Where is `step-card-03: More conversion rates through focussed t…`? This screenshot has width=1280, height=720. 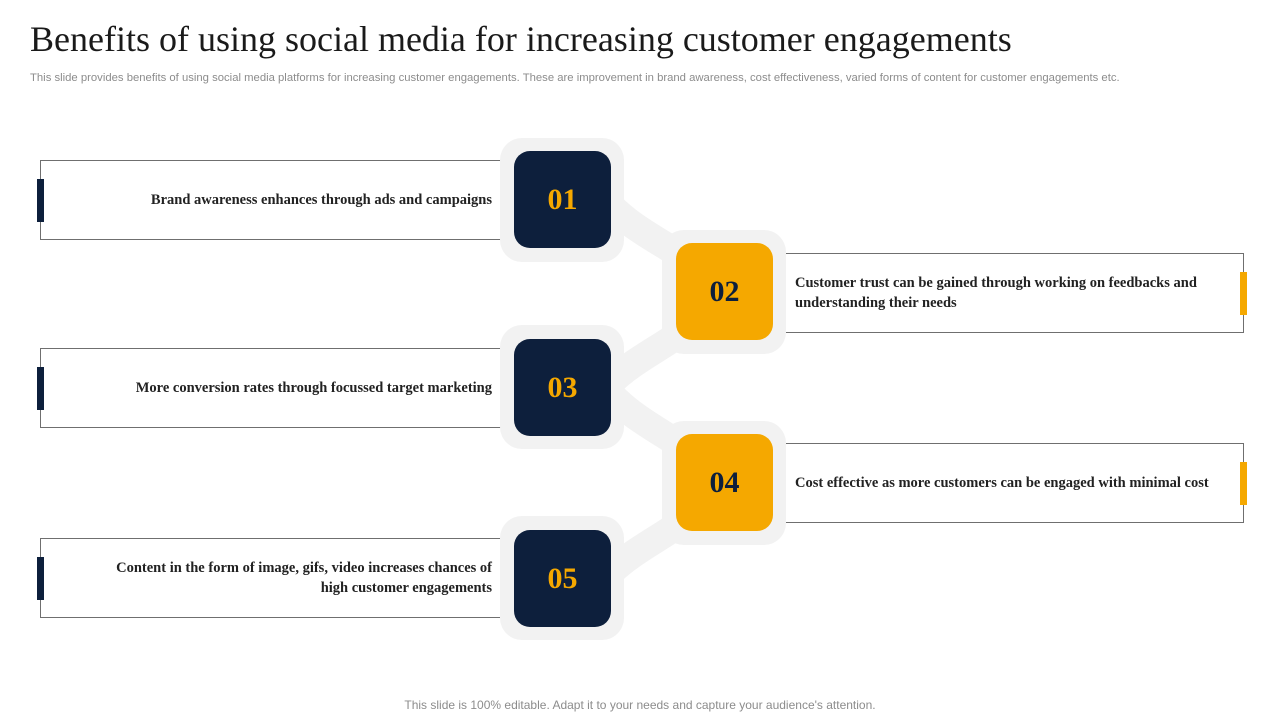 step-card-03: More conversion rates through focussed t… is located at coordinates (269, 388).